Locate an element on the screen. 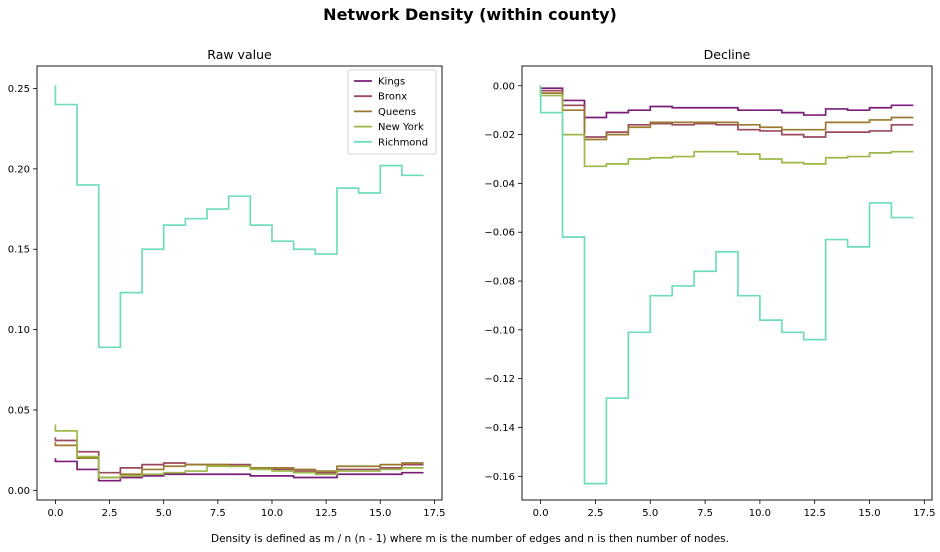  legend-frame is located at coordinates (392, 112).